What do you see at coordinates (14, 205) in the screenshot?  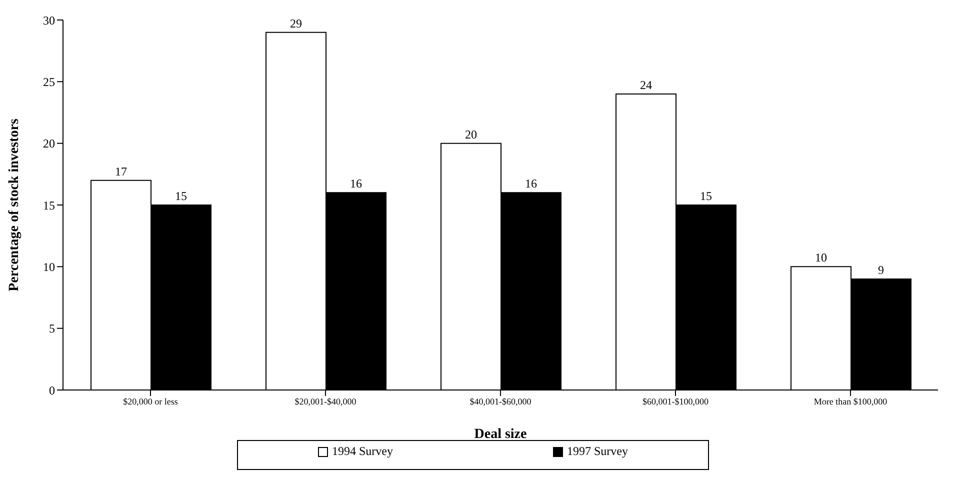 I see `y-axis-title: Percentage of stock investors` at bounding box center [14, 205].